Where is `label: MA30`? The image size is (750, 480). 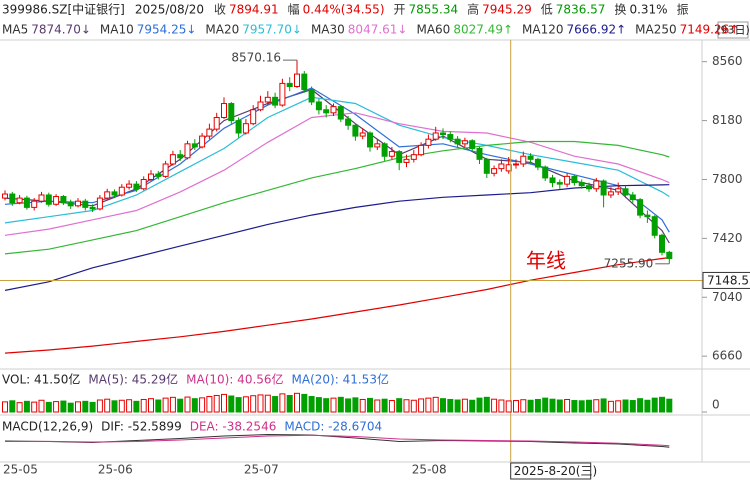
label: MA30 is located at coordinates (328, 30).